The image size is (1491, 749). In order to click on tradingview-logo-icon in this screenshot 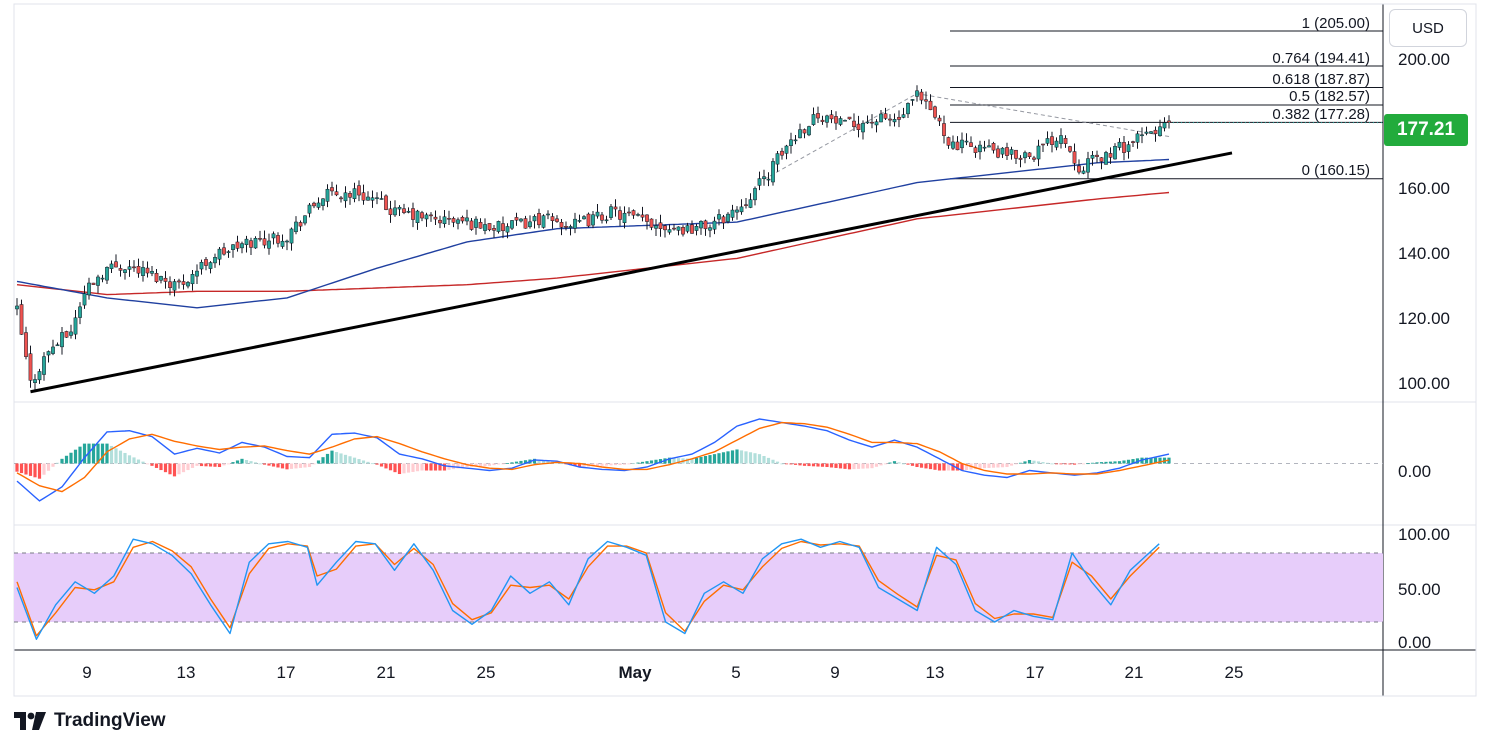, I will do `click(30, 721)`.